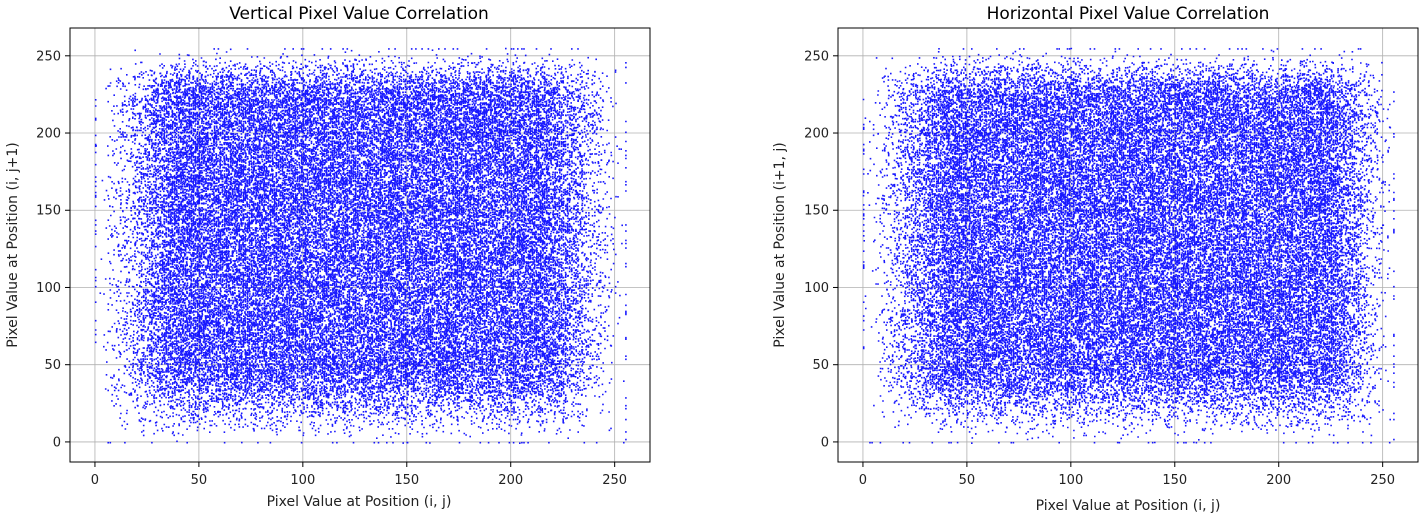 Image resolution: width=1424 pixels, height=518 pixels. I want to click on horizontal-y-ticks: 0 50 100 150 200 250, so click(821, 249).